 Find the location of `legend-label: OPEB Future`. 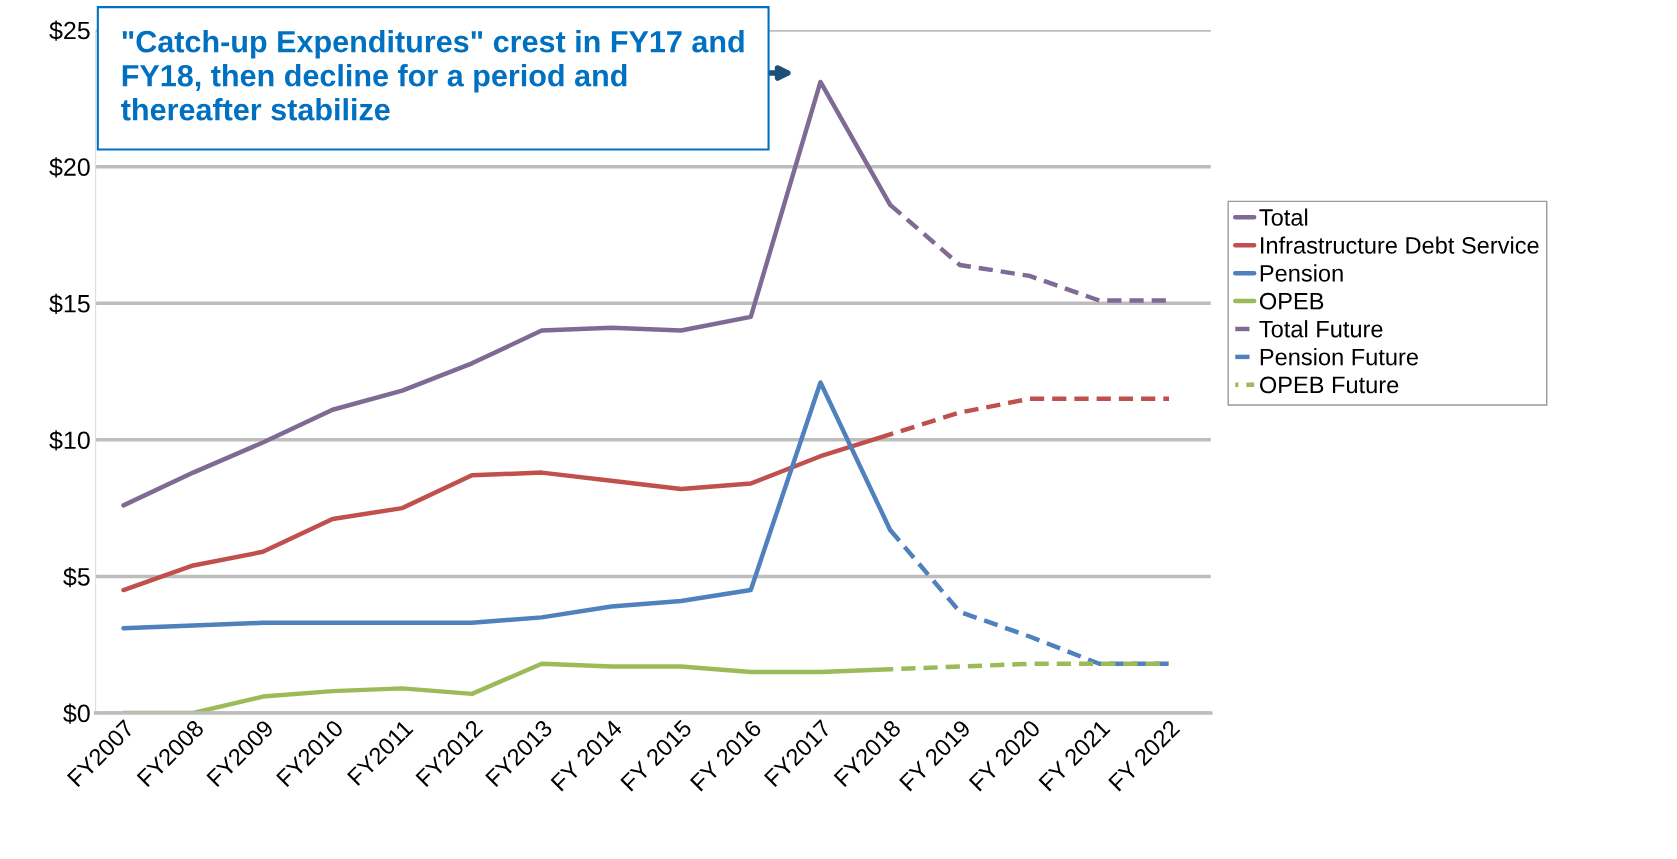

legend-label: OPEB Future is located at coordinates (1329, 385).